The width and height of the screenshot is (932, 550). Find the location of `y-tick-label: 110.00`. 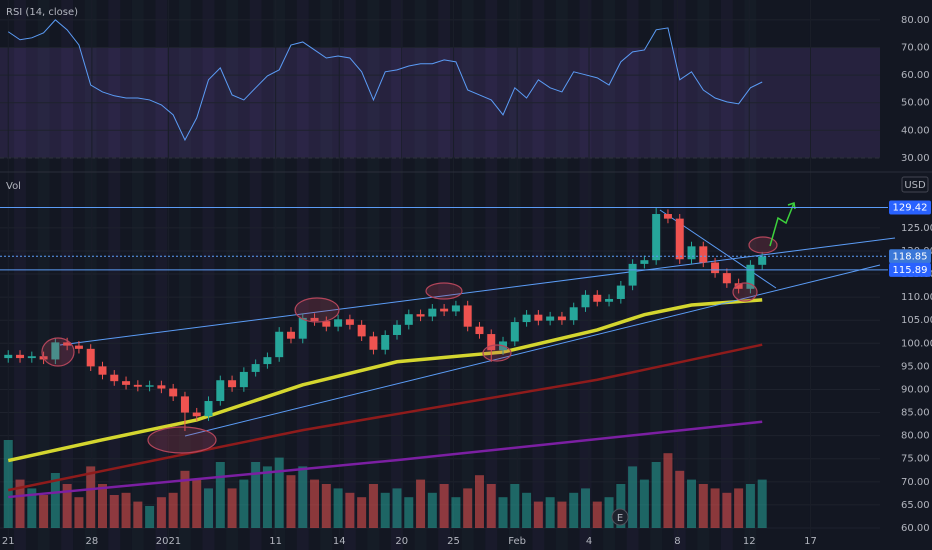

y-tick-label: 110.00 is located at coordinates (916, 297).